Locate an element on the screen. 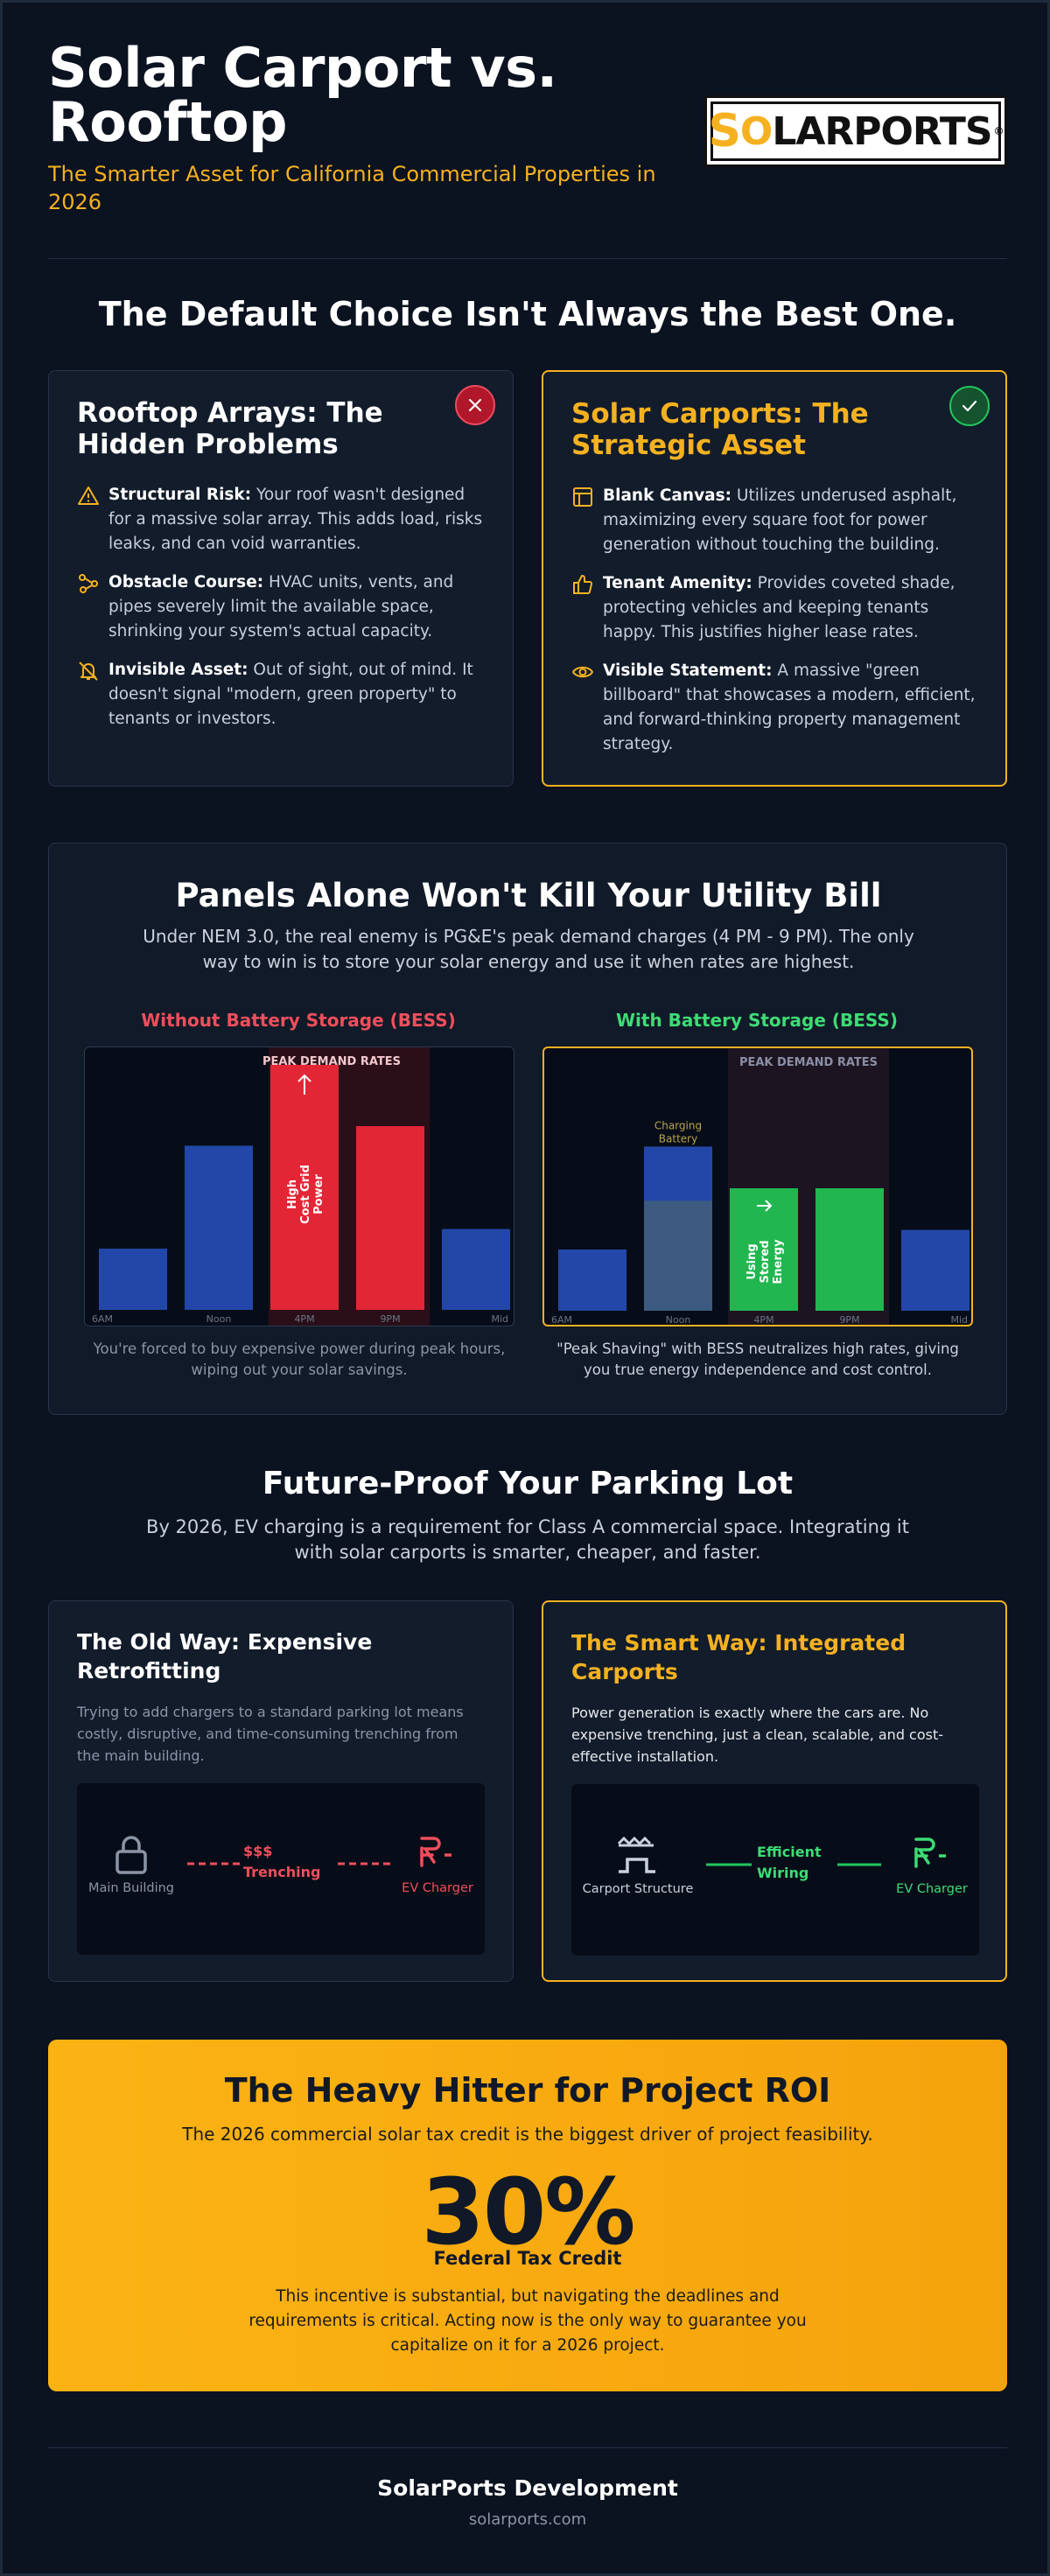 This screenshot has width=1050, height=2576. tax-credit-label: Federal Tax Credit is located at coordinates (527, 2258).